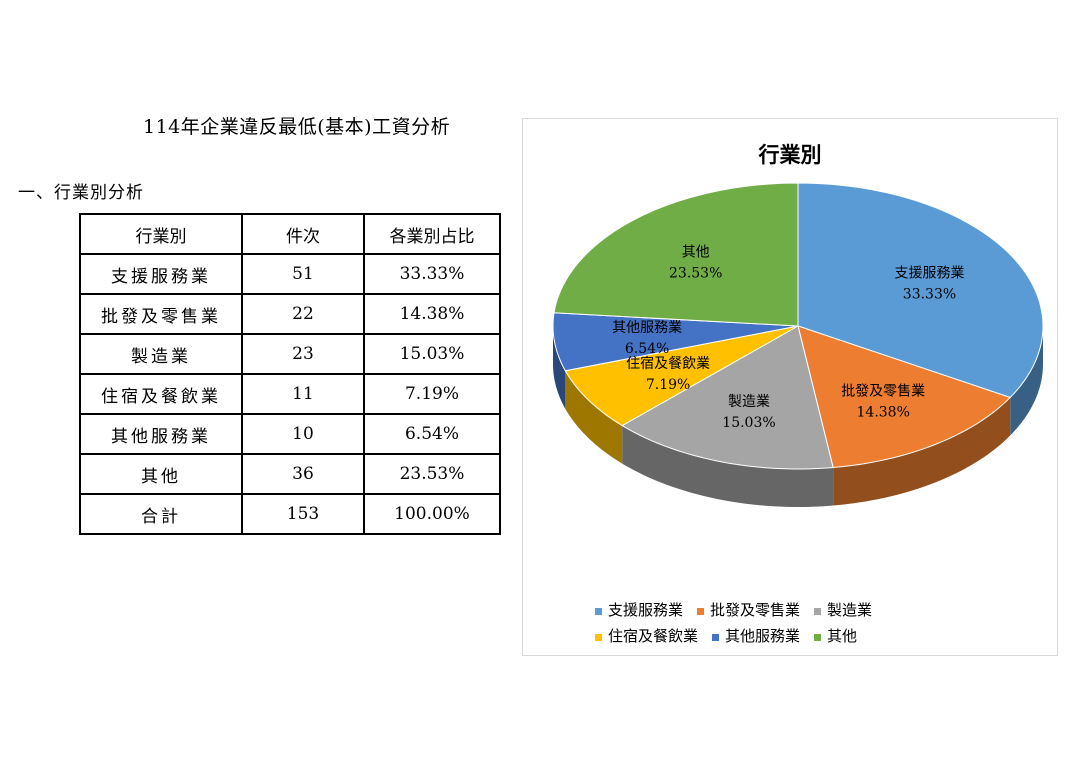  What do you see at coordinates (432, 314) in the screenshot?
I see `cell-share: 14.38%` at bounding box center [432, 314].